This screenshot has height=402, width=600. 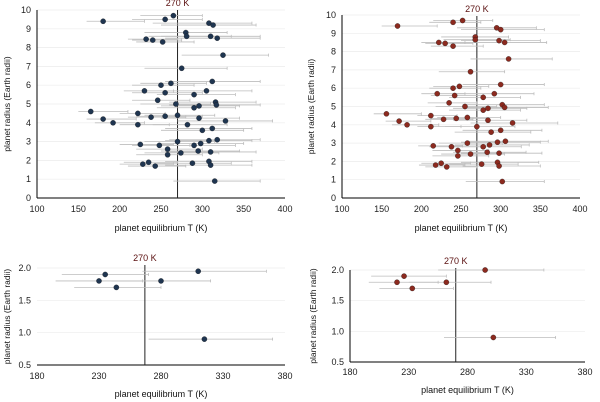 I want to click on panel1-x-tick-label: 350, so click(x=540, y=209).